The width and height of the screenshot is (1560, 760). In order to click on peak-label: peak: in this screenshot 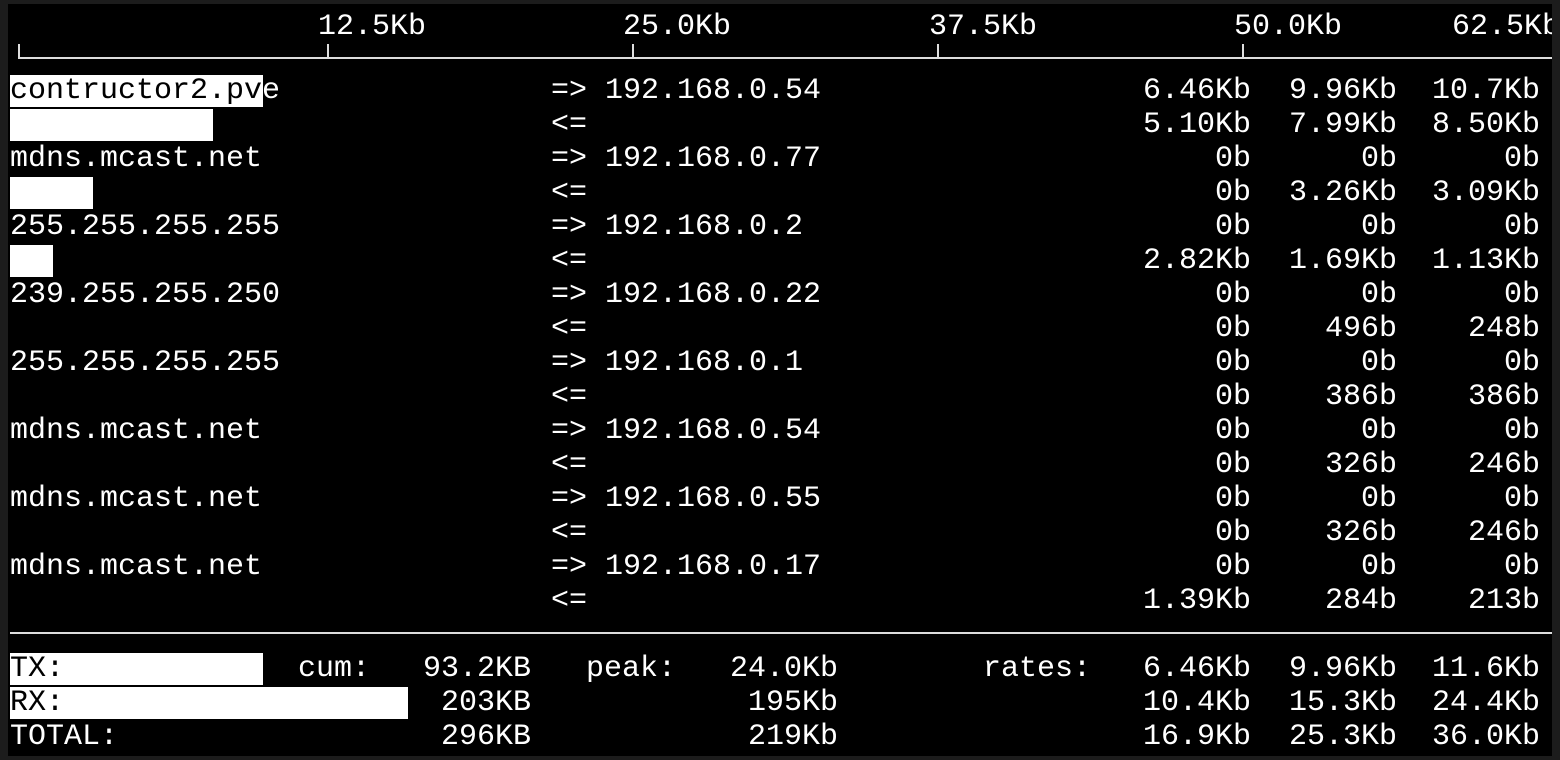, I will do `click(631, 669)`.